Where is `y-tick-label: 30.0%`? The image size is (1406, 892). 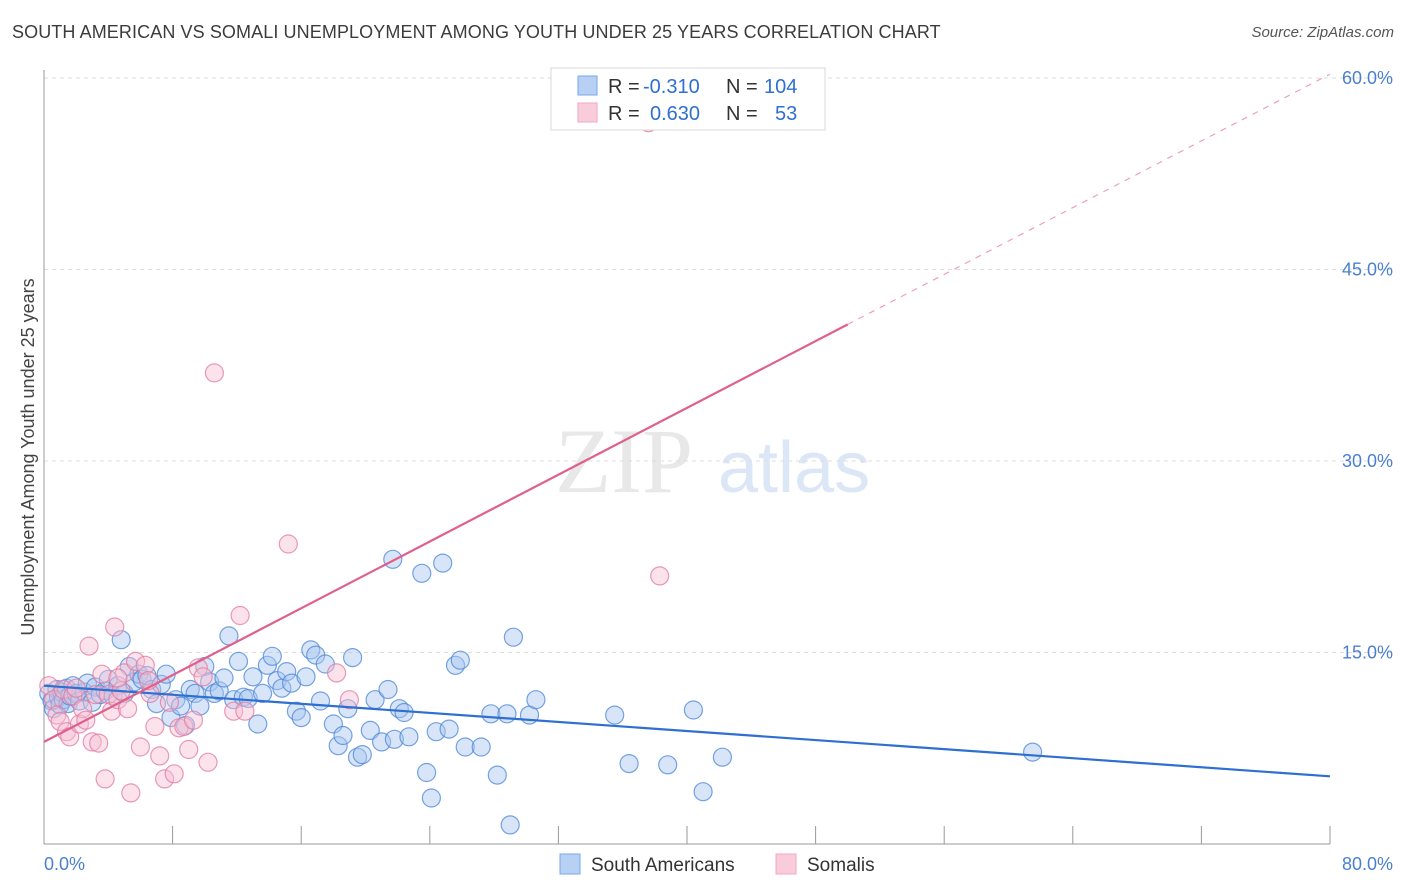 y-tick-label: 30.0% is located at coordinates (1367, 461).